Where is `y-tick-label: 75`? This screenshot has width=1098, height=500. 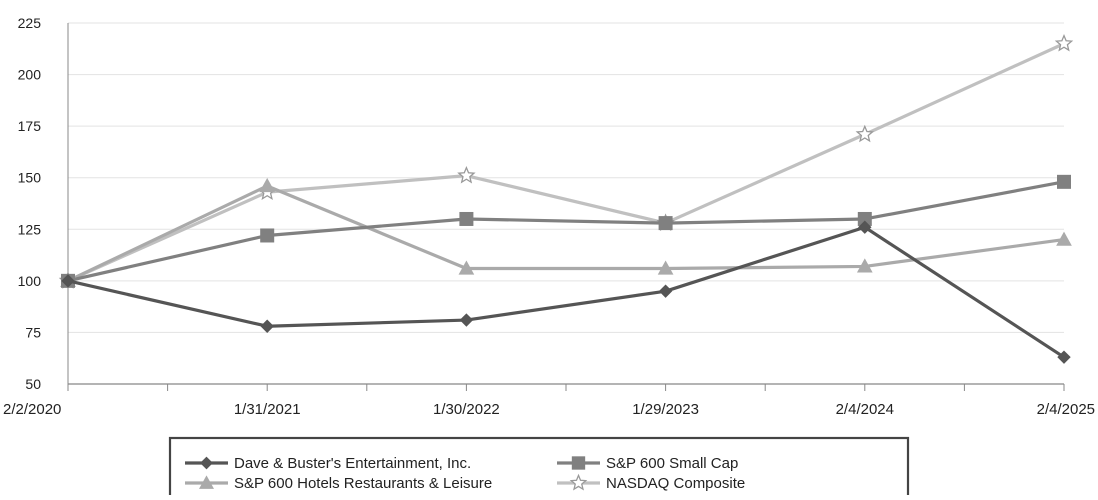 y-tick-label: 75 is located at coordinates (33, 332).